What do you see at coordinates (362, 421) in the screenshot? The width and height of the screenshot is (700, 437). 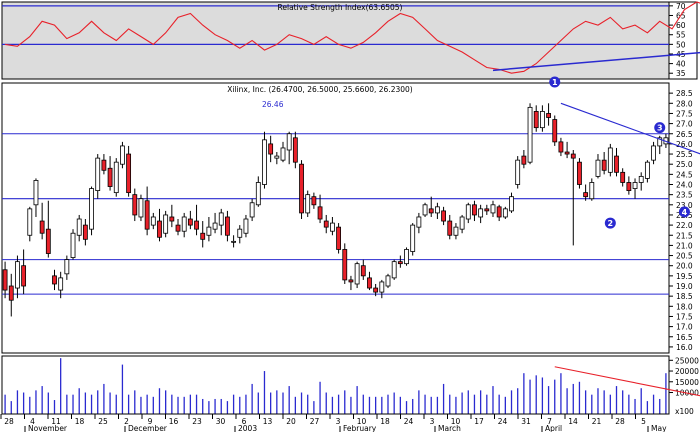 I see `date-tick-label: 10` at bounding box center [362, 421].